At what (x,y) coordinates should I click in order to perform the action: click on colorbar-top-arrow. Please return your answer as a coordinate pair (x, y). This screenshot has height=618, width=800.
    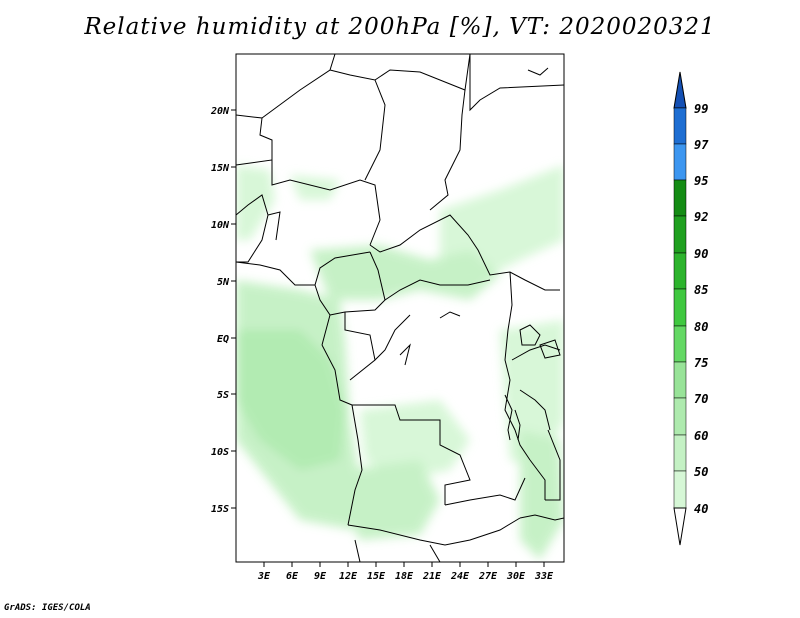
    Looking at the image, I should click on (680, 90).